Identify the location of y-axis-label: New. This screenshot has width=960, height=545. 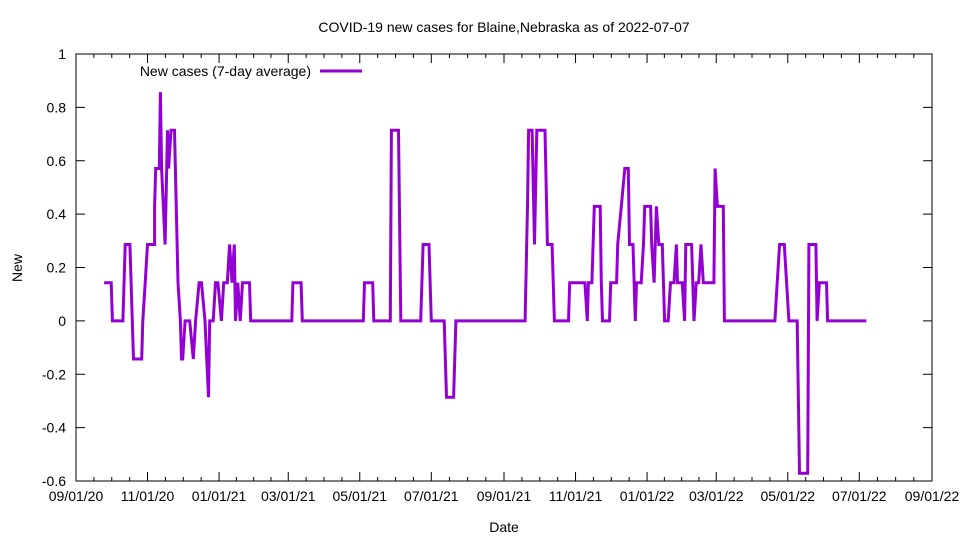
(17, 267).